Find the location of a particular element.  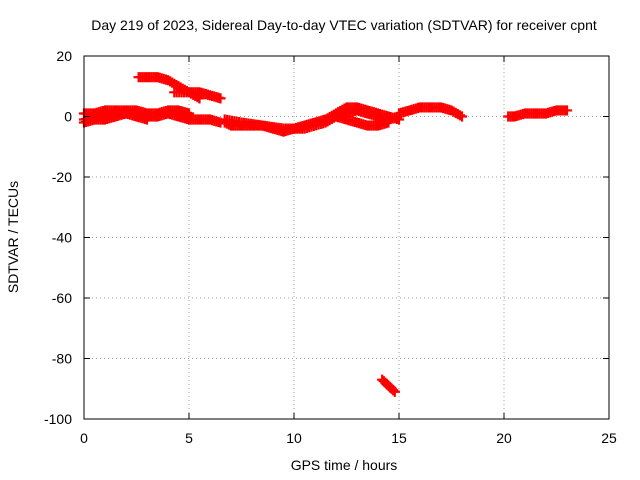

y-tick-label: -80 is located at coordinates (62, 359).